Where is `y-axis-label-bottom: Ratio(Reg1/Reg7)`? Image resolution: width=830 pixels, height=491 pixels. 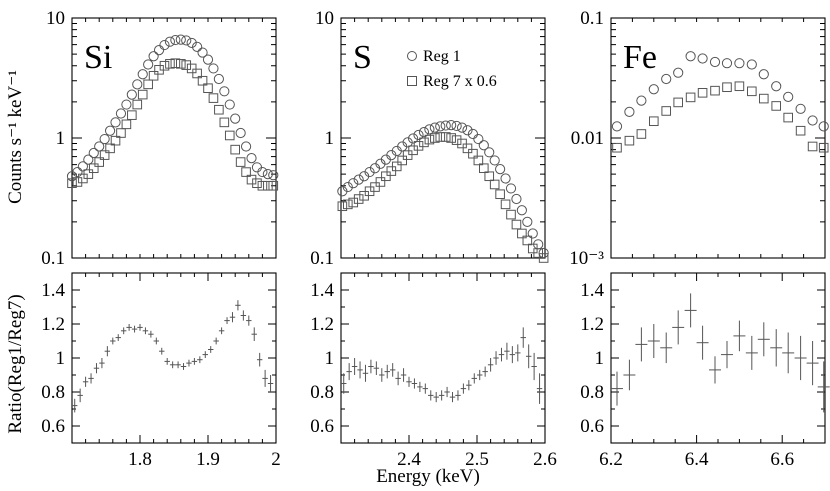
y-axis-label-bottom: Ratio(Reg1/Reg7) is located at coordinates (15, 363).